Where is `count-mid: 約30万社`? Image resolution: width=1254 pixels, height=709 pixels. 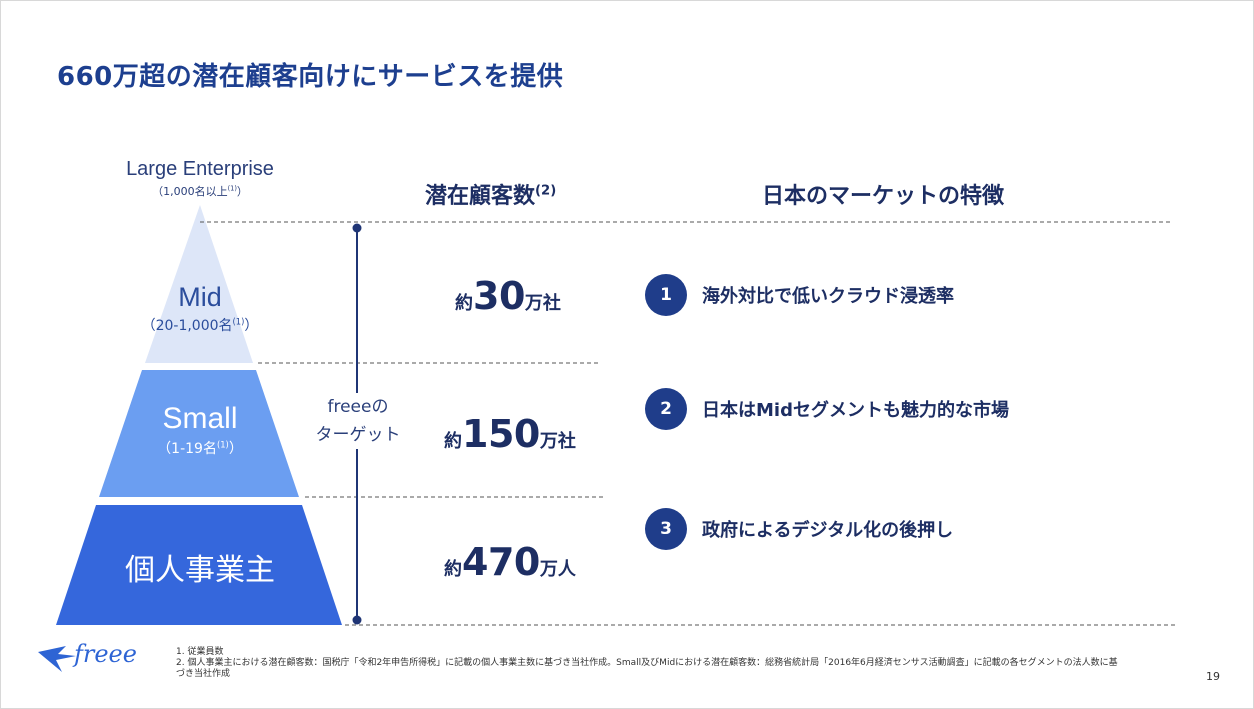 count-mid: 約30万社 is located at coordinates (508, 296).